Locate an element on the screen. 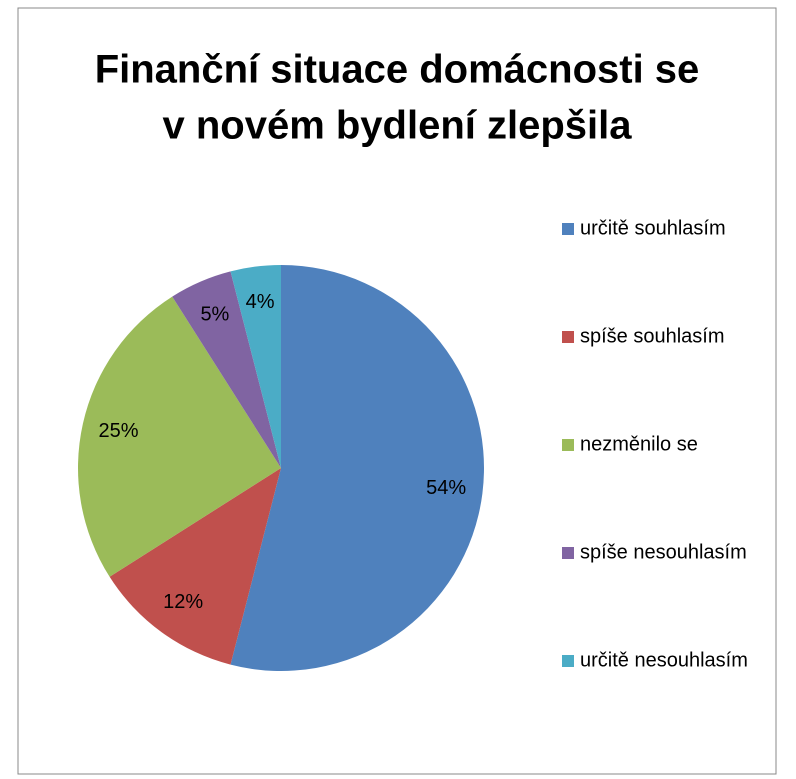 The width and height of the screenshot is (796, 779). data-label: 12% is located at coordinates (183, 602).